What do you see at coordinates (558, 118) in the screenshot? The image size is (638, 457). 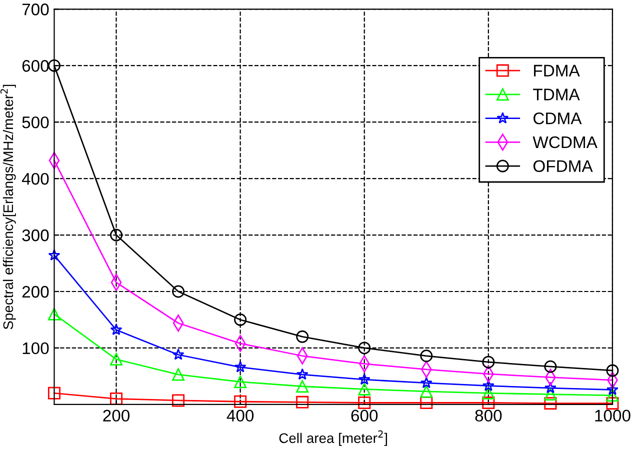 I see `legend-label: CDMA` at bounding box center [558, 118].